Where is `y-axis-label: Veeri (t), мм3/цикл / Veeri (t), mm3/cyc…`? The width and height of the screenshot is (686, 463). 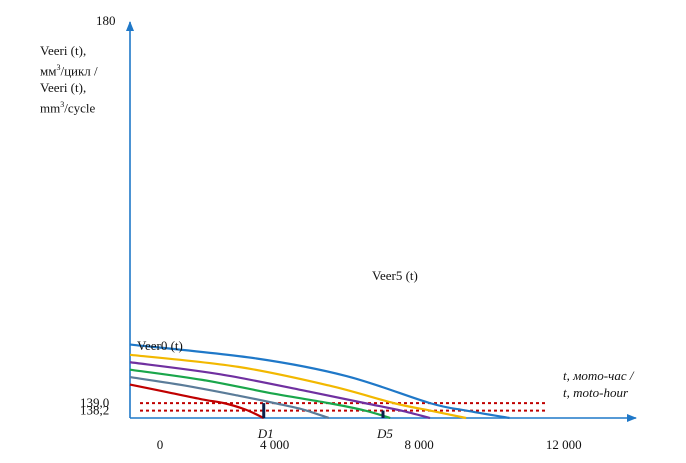
y-axis-label: Veeri (t), мм3/цикл / Veeri (t), mm3/cyc… is located at coordinates (69, 79).